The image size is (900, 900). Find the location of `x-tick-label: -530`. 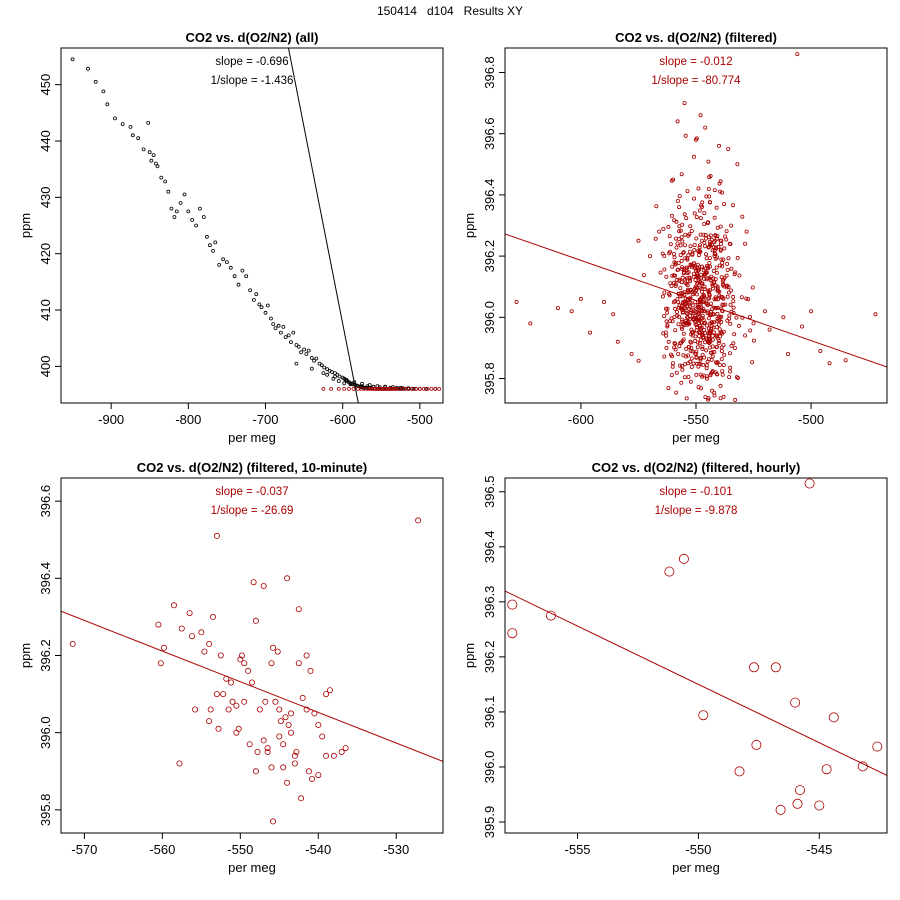

x-tick-label: -530 is located at coordinates (396, 849).